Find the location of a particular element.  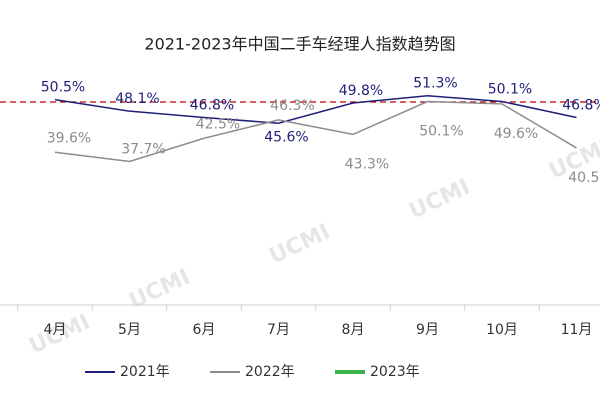

chart-title: 2021-2023年中国二手车经理人指数趋势图 is located at coordinates (299, 44).